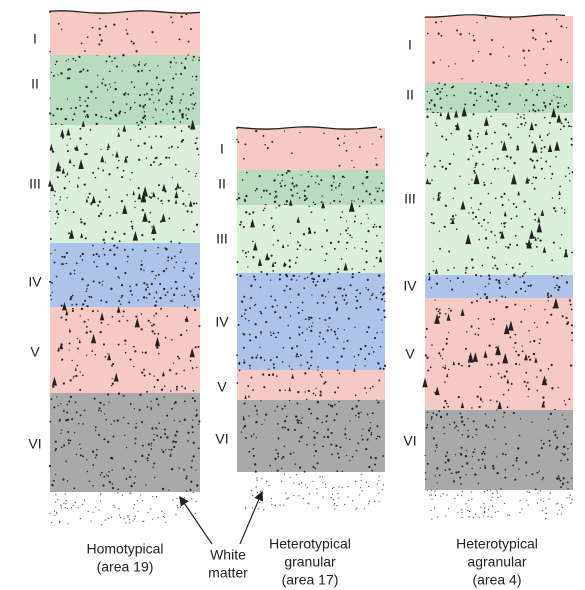  I want to click on arrow, so click(251, 517).